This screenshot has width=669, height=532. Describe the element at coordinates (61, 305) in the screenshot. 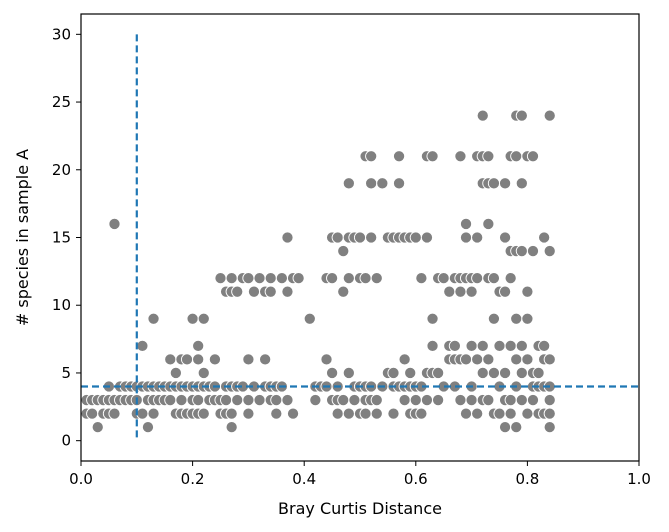

I see `y-tick-label: 10` at that location.